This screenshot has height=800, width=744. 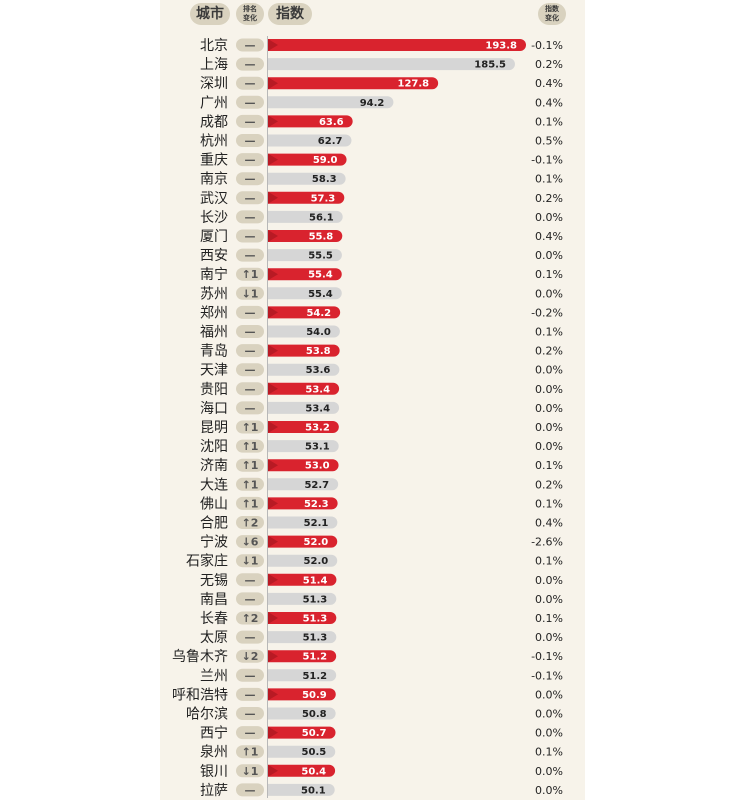 I want to click on city-label: 佛山, so click(x=214, y=504).